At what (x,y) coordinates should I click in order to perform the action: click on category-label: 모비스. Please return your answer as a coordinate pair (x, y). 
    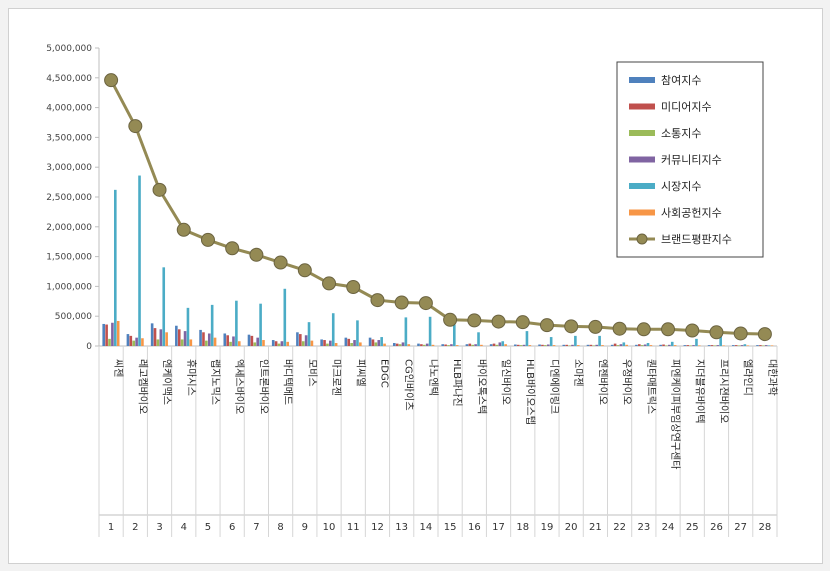
    Looking at the image, I should click on (312, 373).